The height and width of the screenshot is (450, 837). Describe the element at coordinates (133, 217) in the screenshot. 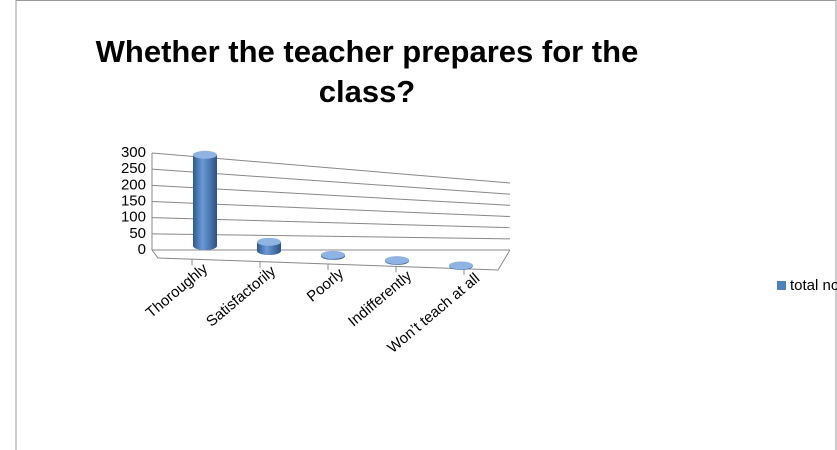

I see `y-tick-label: 100` at that location.